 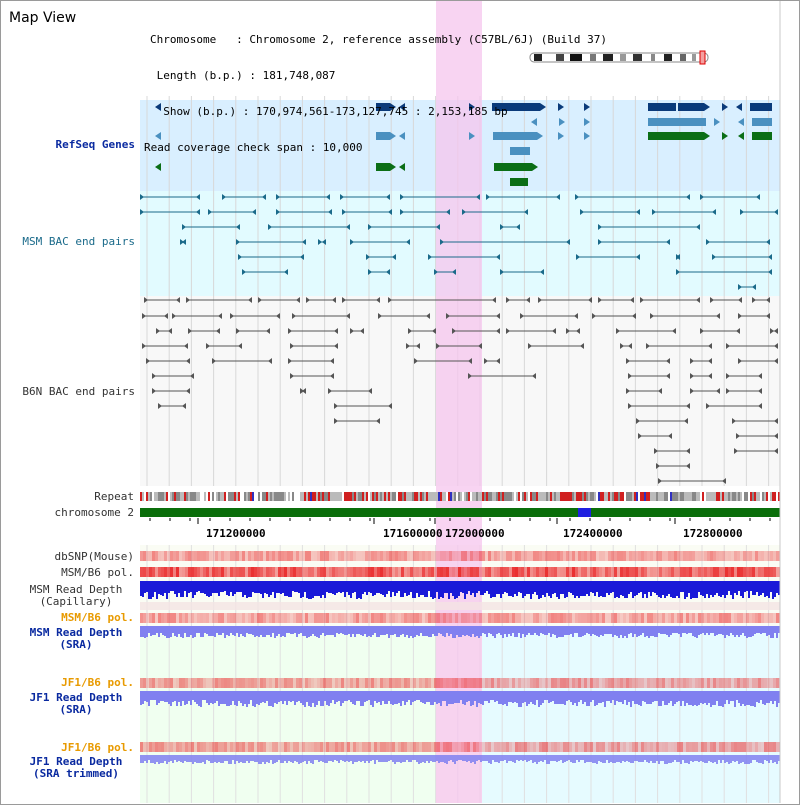 I want to click on ideogram-band, so click(x=576, y=57).